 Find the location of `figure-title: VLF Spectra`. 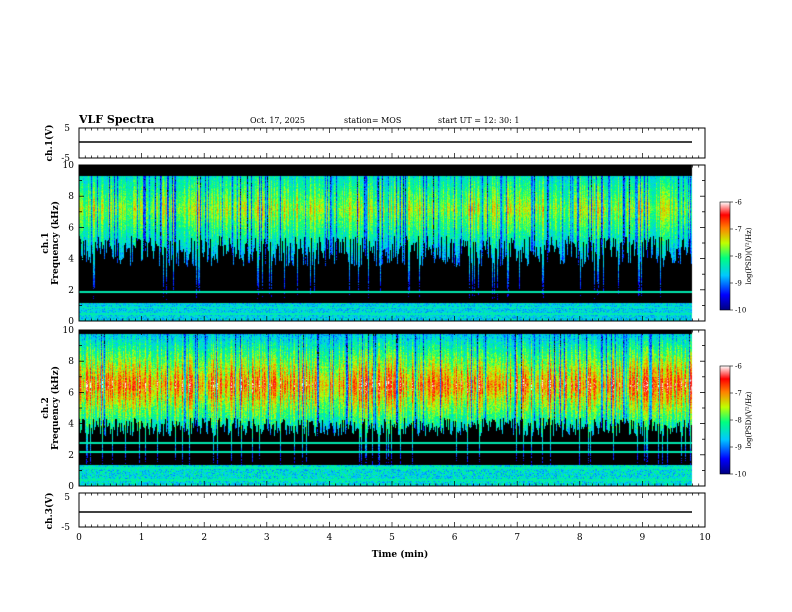

figure-title: VLF Spectra is located at coordinates (116, 119).